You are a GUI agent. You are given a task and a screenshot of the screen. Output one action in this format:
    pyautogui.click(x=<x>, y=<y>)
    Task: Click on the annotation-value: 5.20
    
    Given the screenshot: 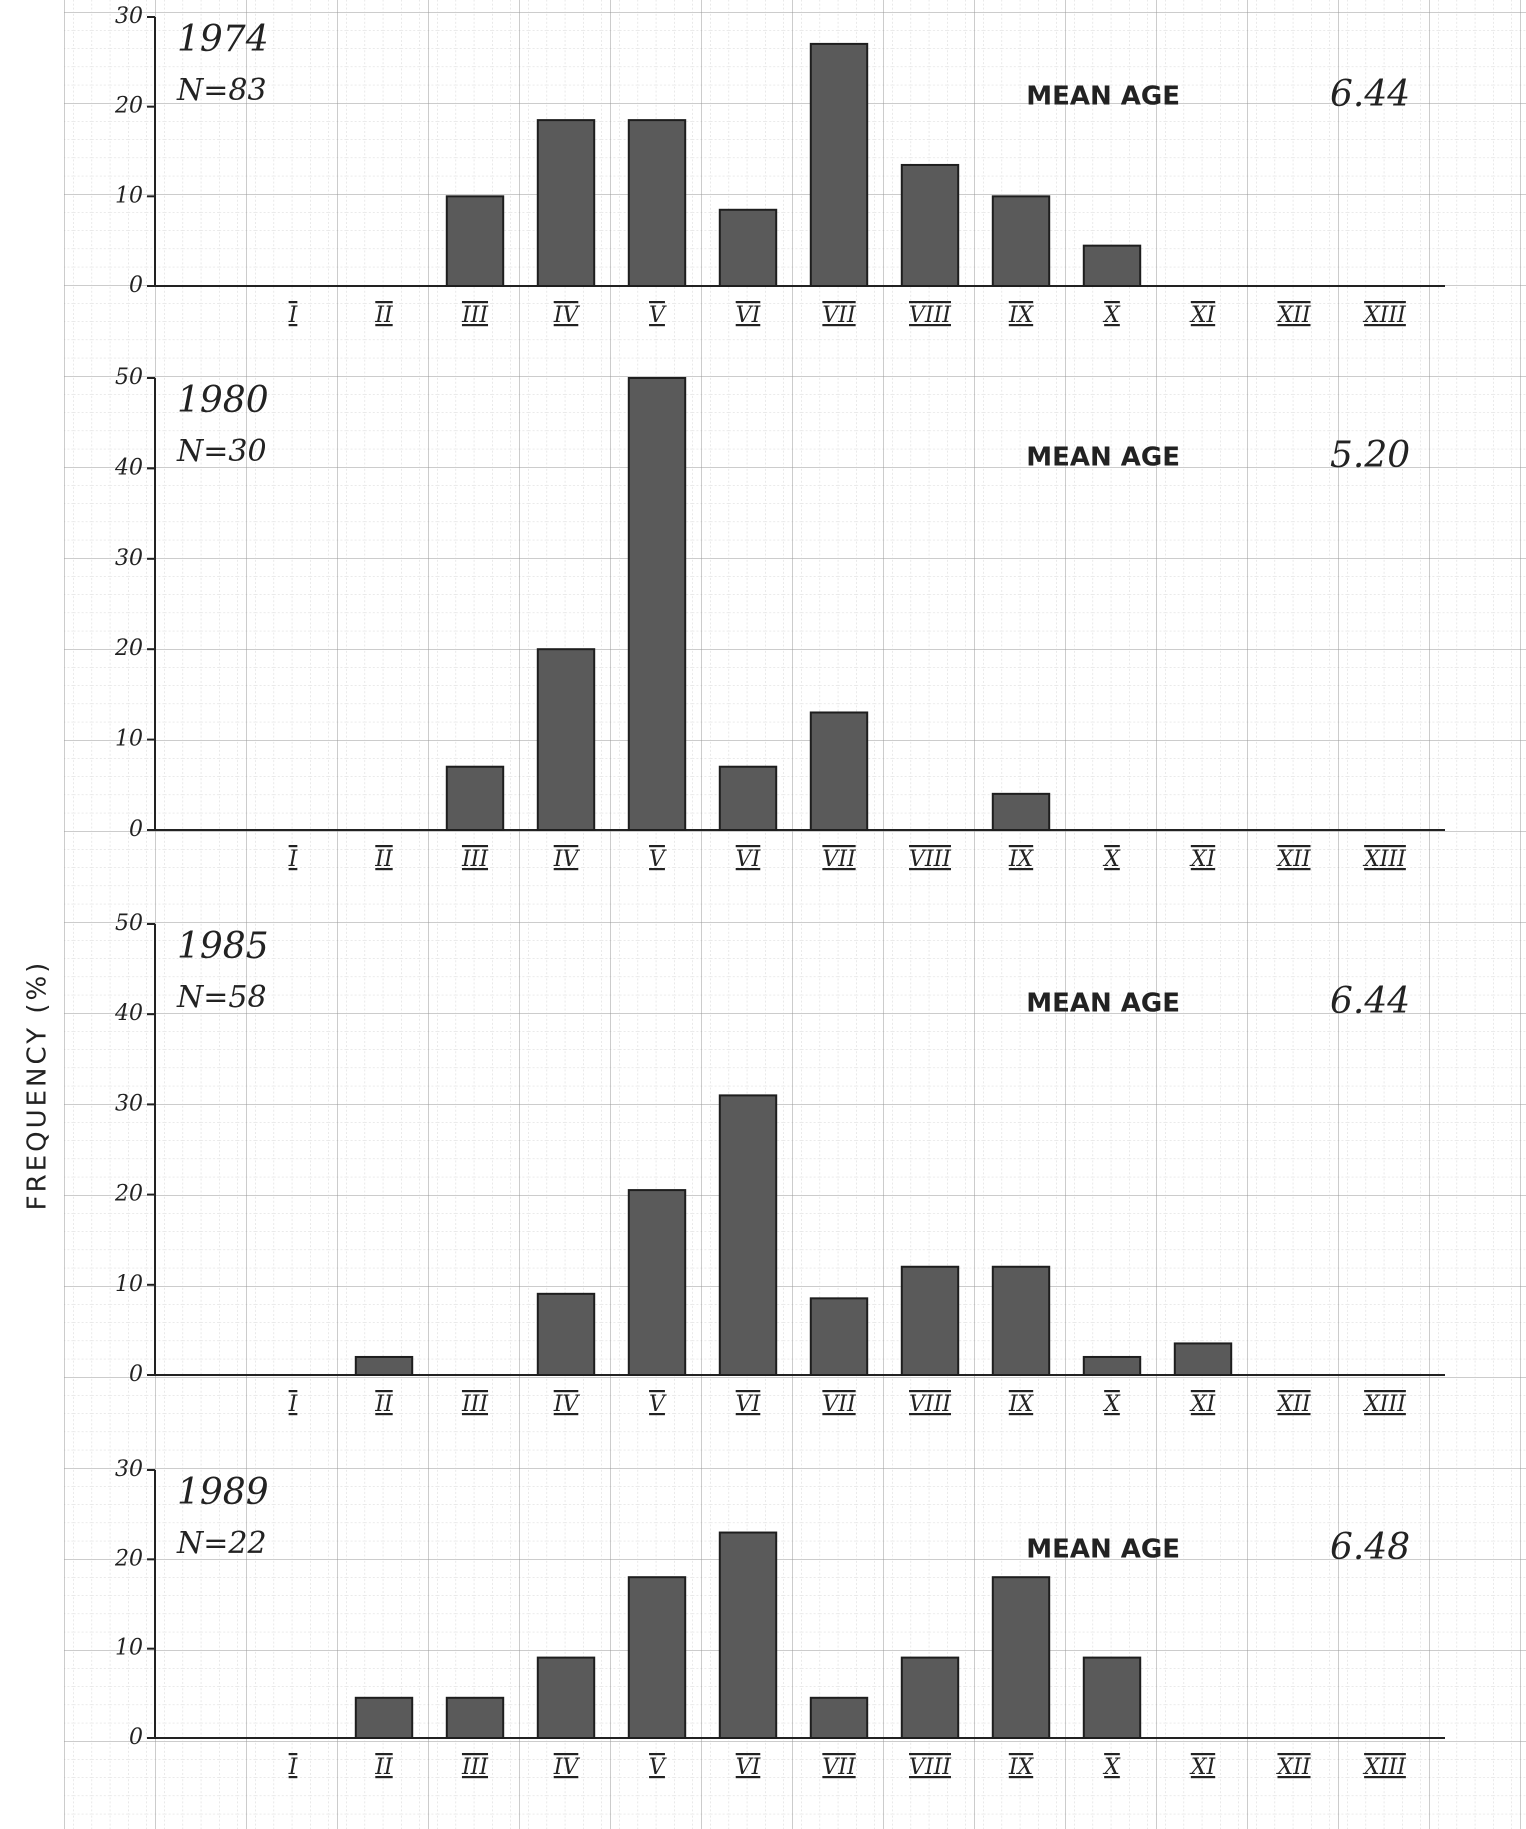 What is the action you would take?
    pyautogui.click(x=1370, y=455)
    